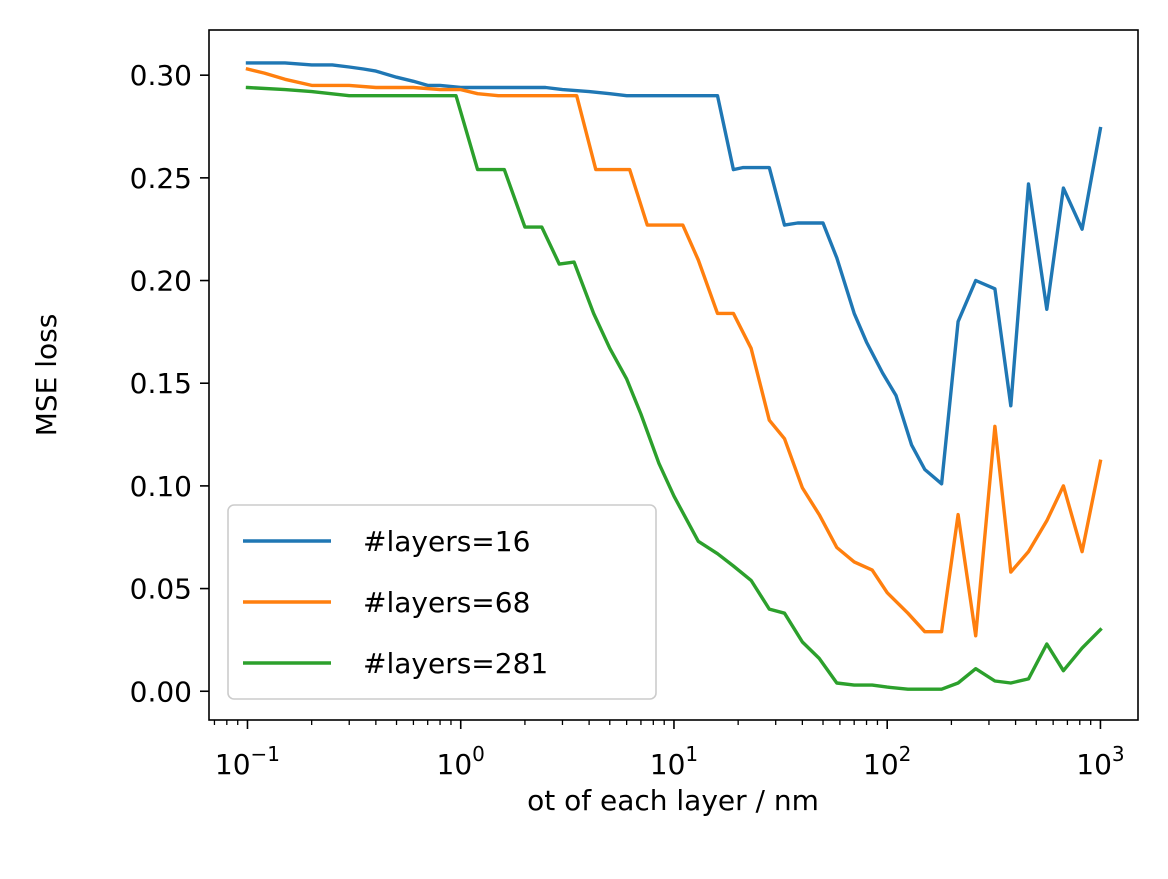 Image resolution: width=1168 pixels, height=879 pixels. Describe the element at coordinates (674, 761) in the screenshot. I see `x-tick-label: 10¹` at that location.